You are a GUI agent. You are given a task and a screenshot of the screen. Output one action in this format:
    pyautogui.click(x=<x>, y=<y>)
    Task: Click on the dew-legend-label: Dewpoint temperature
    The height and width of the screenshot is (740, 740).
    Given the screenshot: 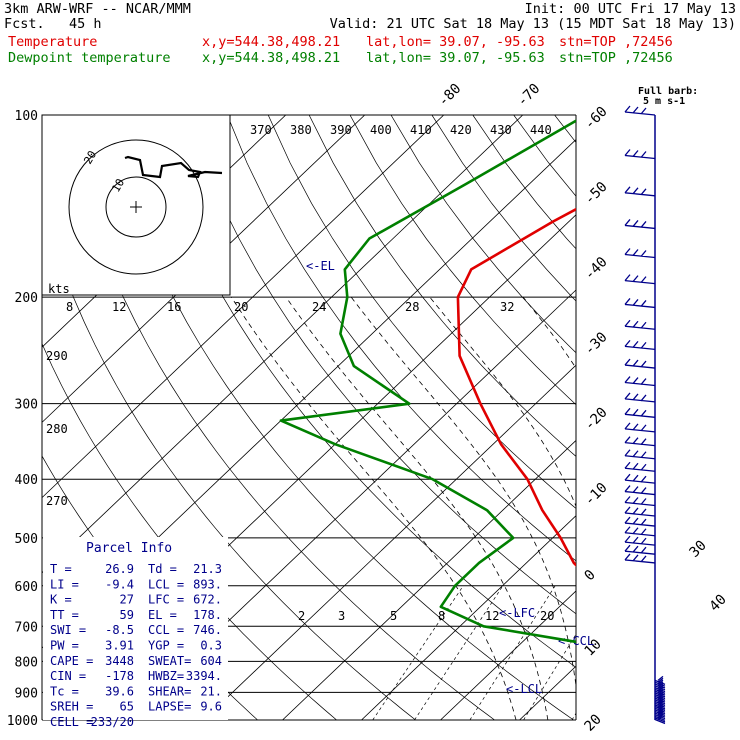 What is the action you would take?
    pyautogui.click(x=89, y=58)
    